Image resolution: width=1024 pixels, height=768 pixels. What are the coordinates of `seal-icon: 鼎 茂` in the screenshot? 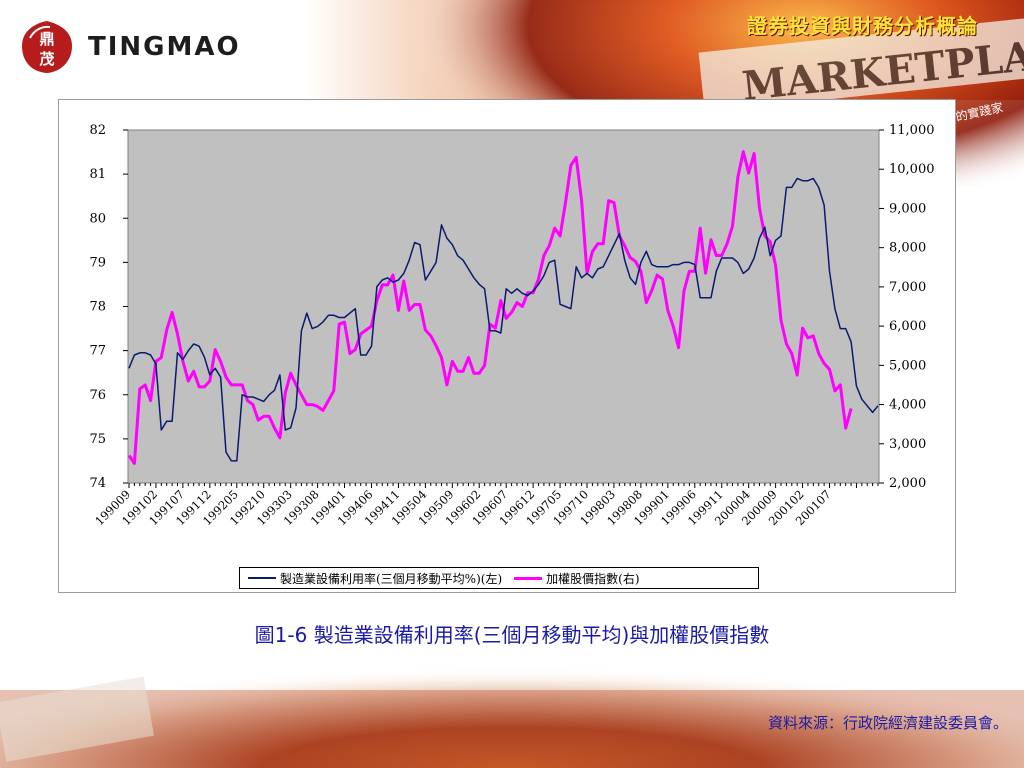 It's located at (47, 47).